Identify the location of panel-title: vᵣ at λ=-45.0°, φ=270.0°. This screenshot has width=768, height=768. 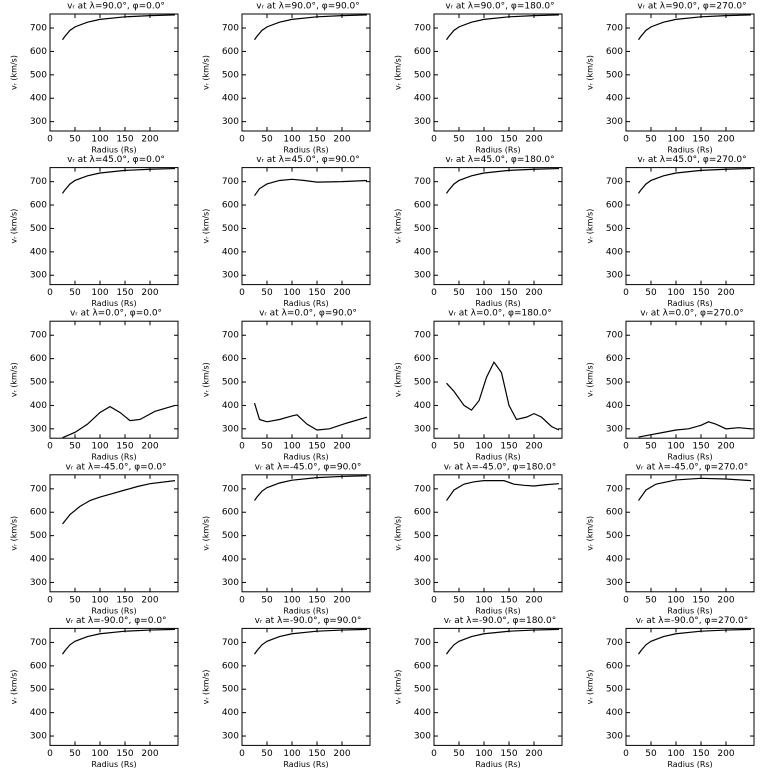
(692, 467).